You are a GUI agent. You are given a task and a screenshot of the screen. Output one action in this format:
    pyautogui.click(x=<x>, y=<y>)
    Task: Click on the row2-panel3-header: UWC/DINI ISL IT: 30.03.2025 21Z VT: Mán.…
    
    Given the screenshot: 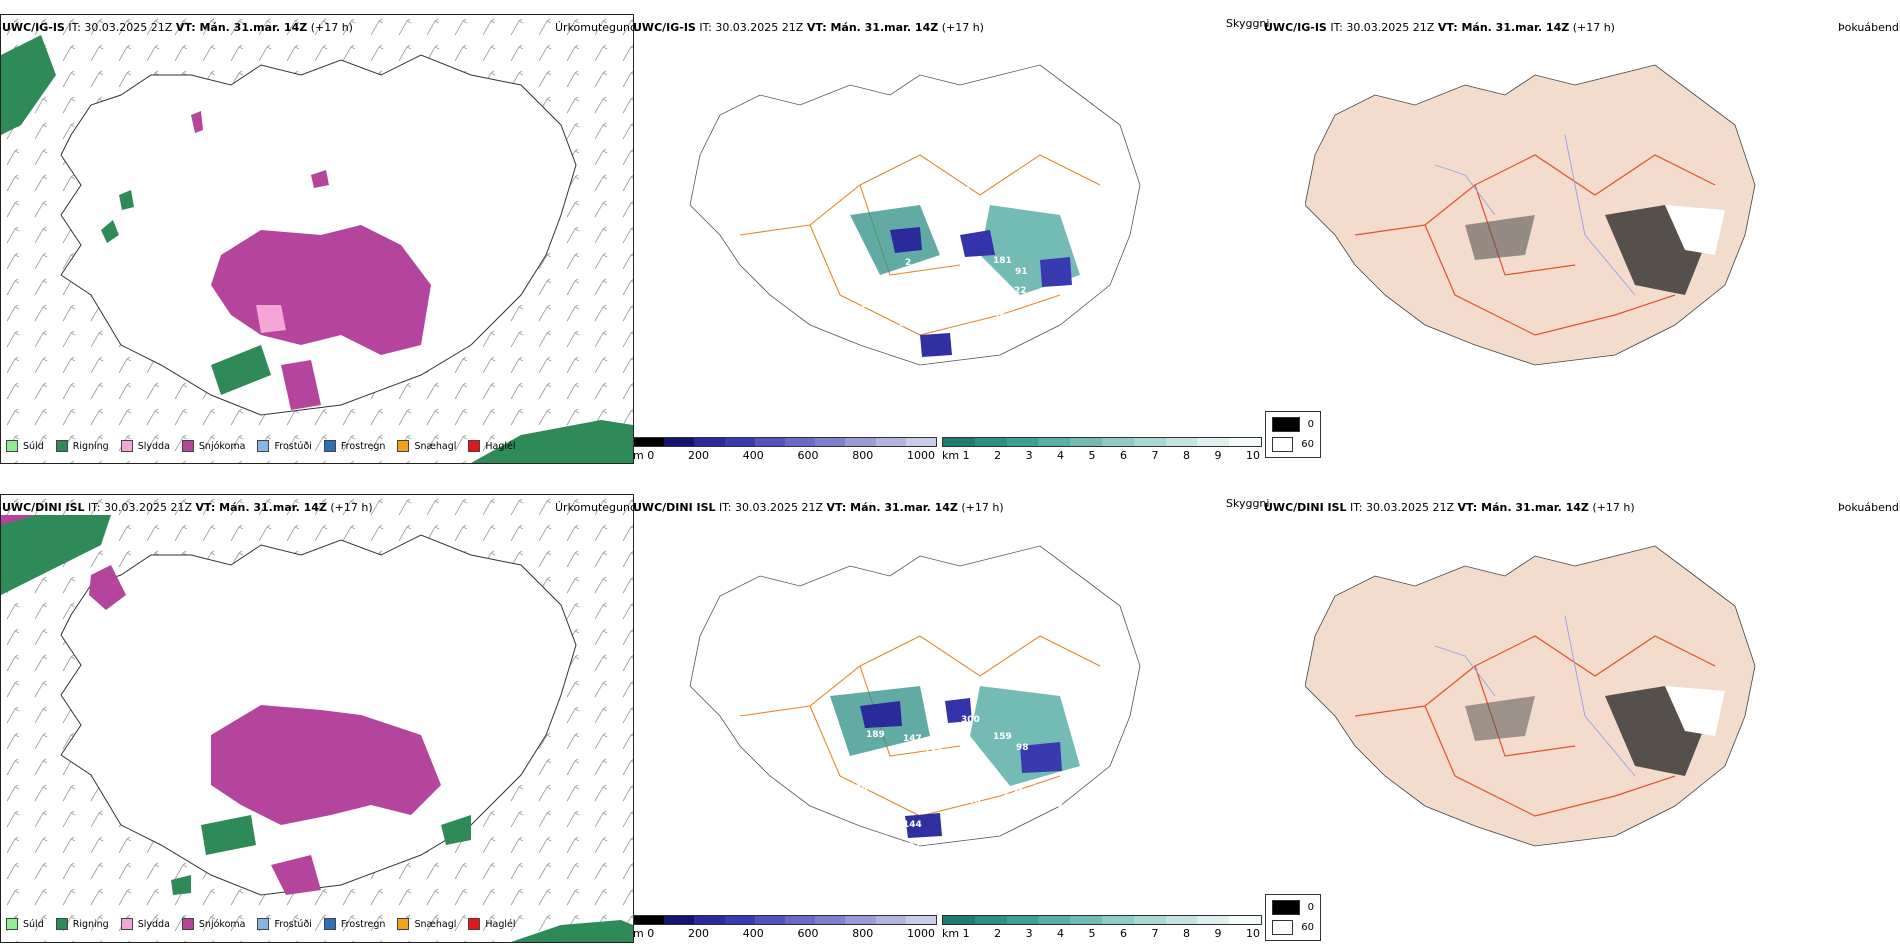 What is the action you would take?
    pyautogui.click(x=1449, y=507)
    